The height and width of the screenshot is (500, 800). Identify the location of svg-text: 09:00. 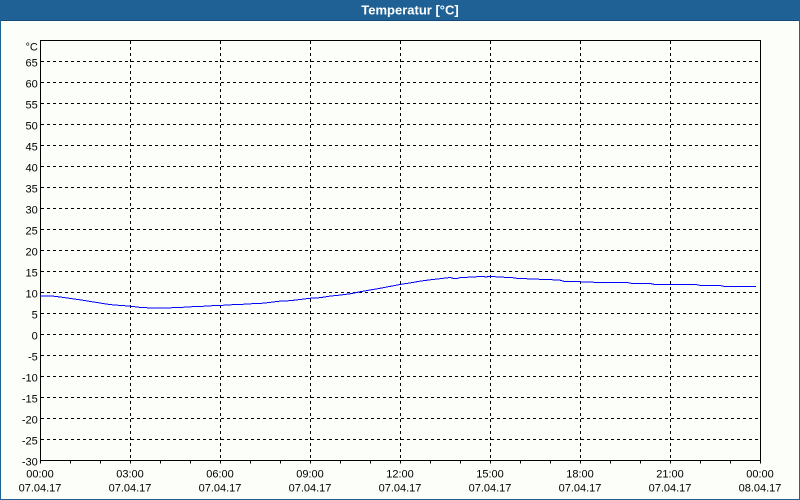
(310, 475).